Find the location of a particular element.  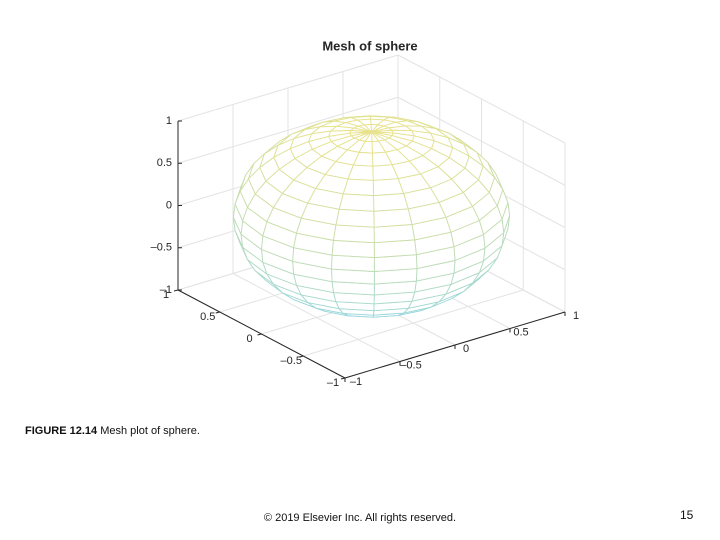

x-tick-label: –1 is located at coordinates (356, 382).